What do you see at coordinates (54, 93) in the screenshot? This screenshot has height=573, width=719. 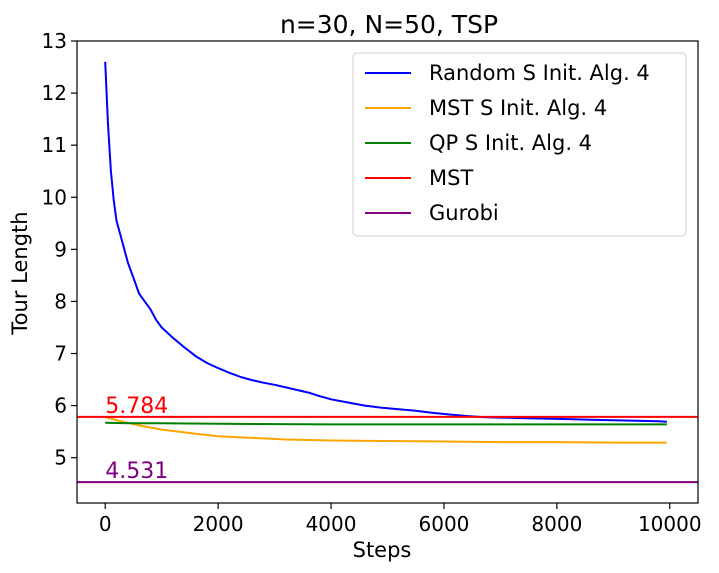 I see `y-tick-label: 12` at bounding box center [54, 93].